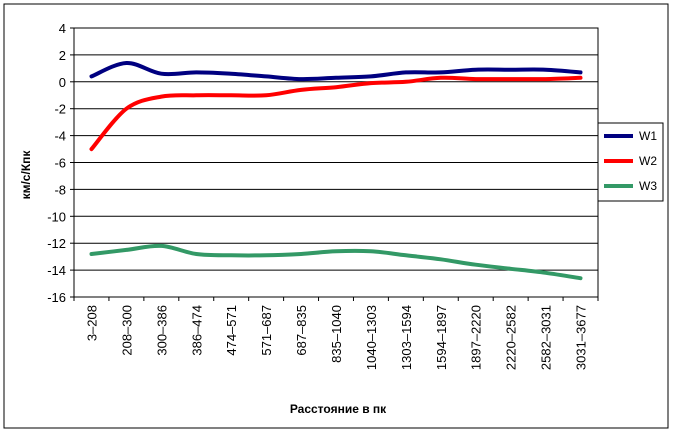 This screenshot has width=674, height=433. What do you see at coordinates (62, 28) in the screenshot?
I see `y-tick-label: 4` at bounding box center [62, 28].